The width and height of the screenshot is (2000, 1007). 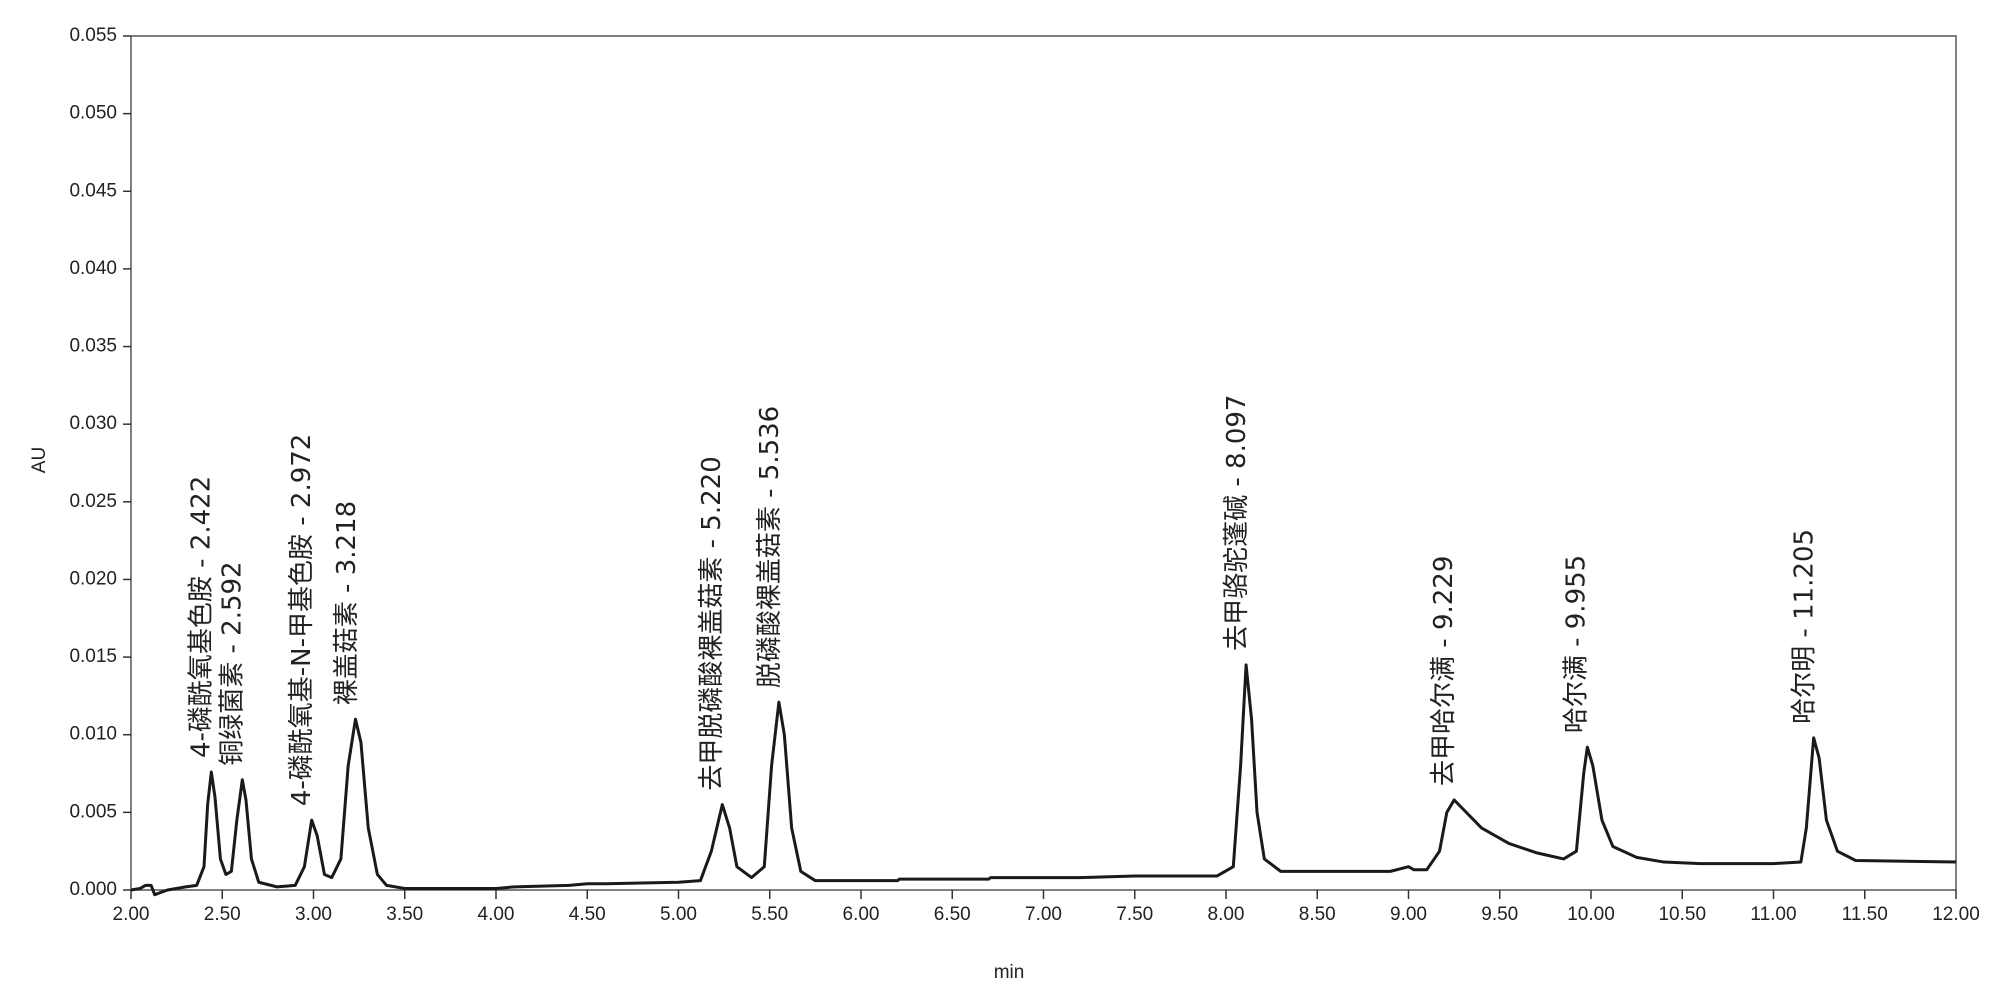 What do you see at coordinates (93, 190) in the screenshot?
I see `y-tick-label: 0.045` at bounding box center [93, 190].